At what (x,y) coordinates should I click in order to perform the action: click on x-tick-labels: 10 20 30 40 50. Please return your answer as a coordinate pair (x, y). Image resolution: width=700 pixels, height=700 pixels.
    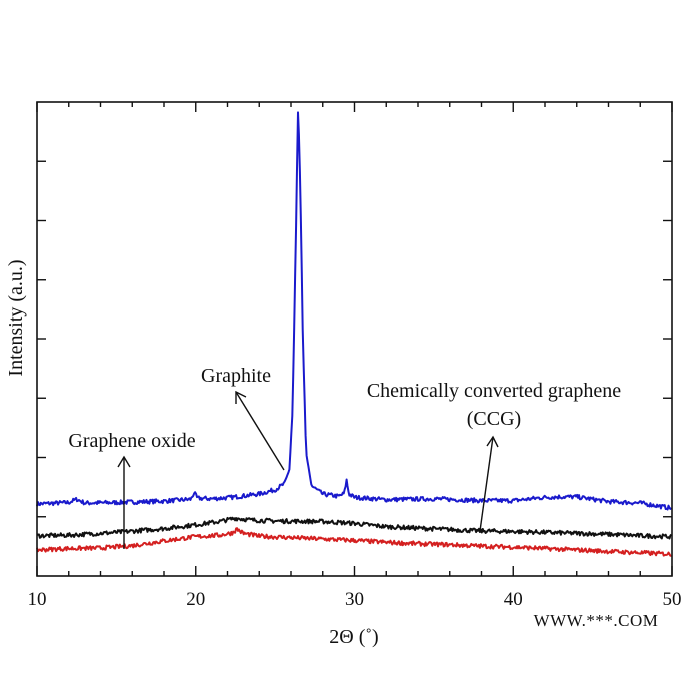
    Looking at the image, I should click on (355, 599).